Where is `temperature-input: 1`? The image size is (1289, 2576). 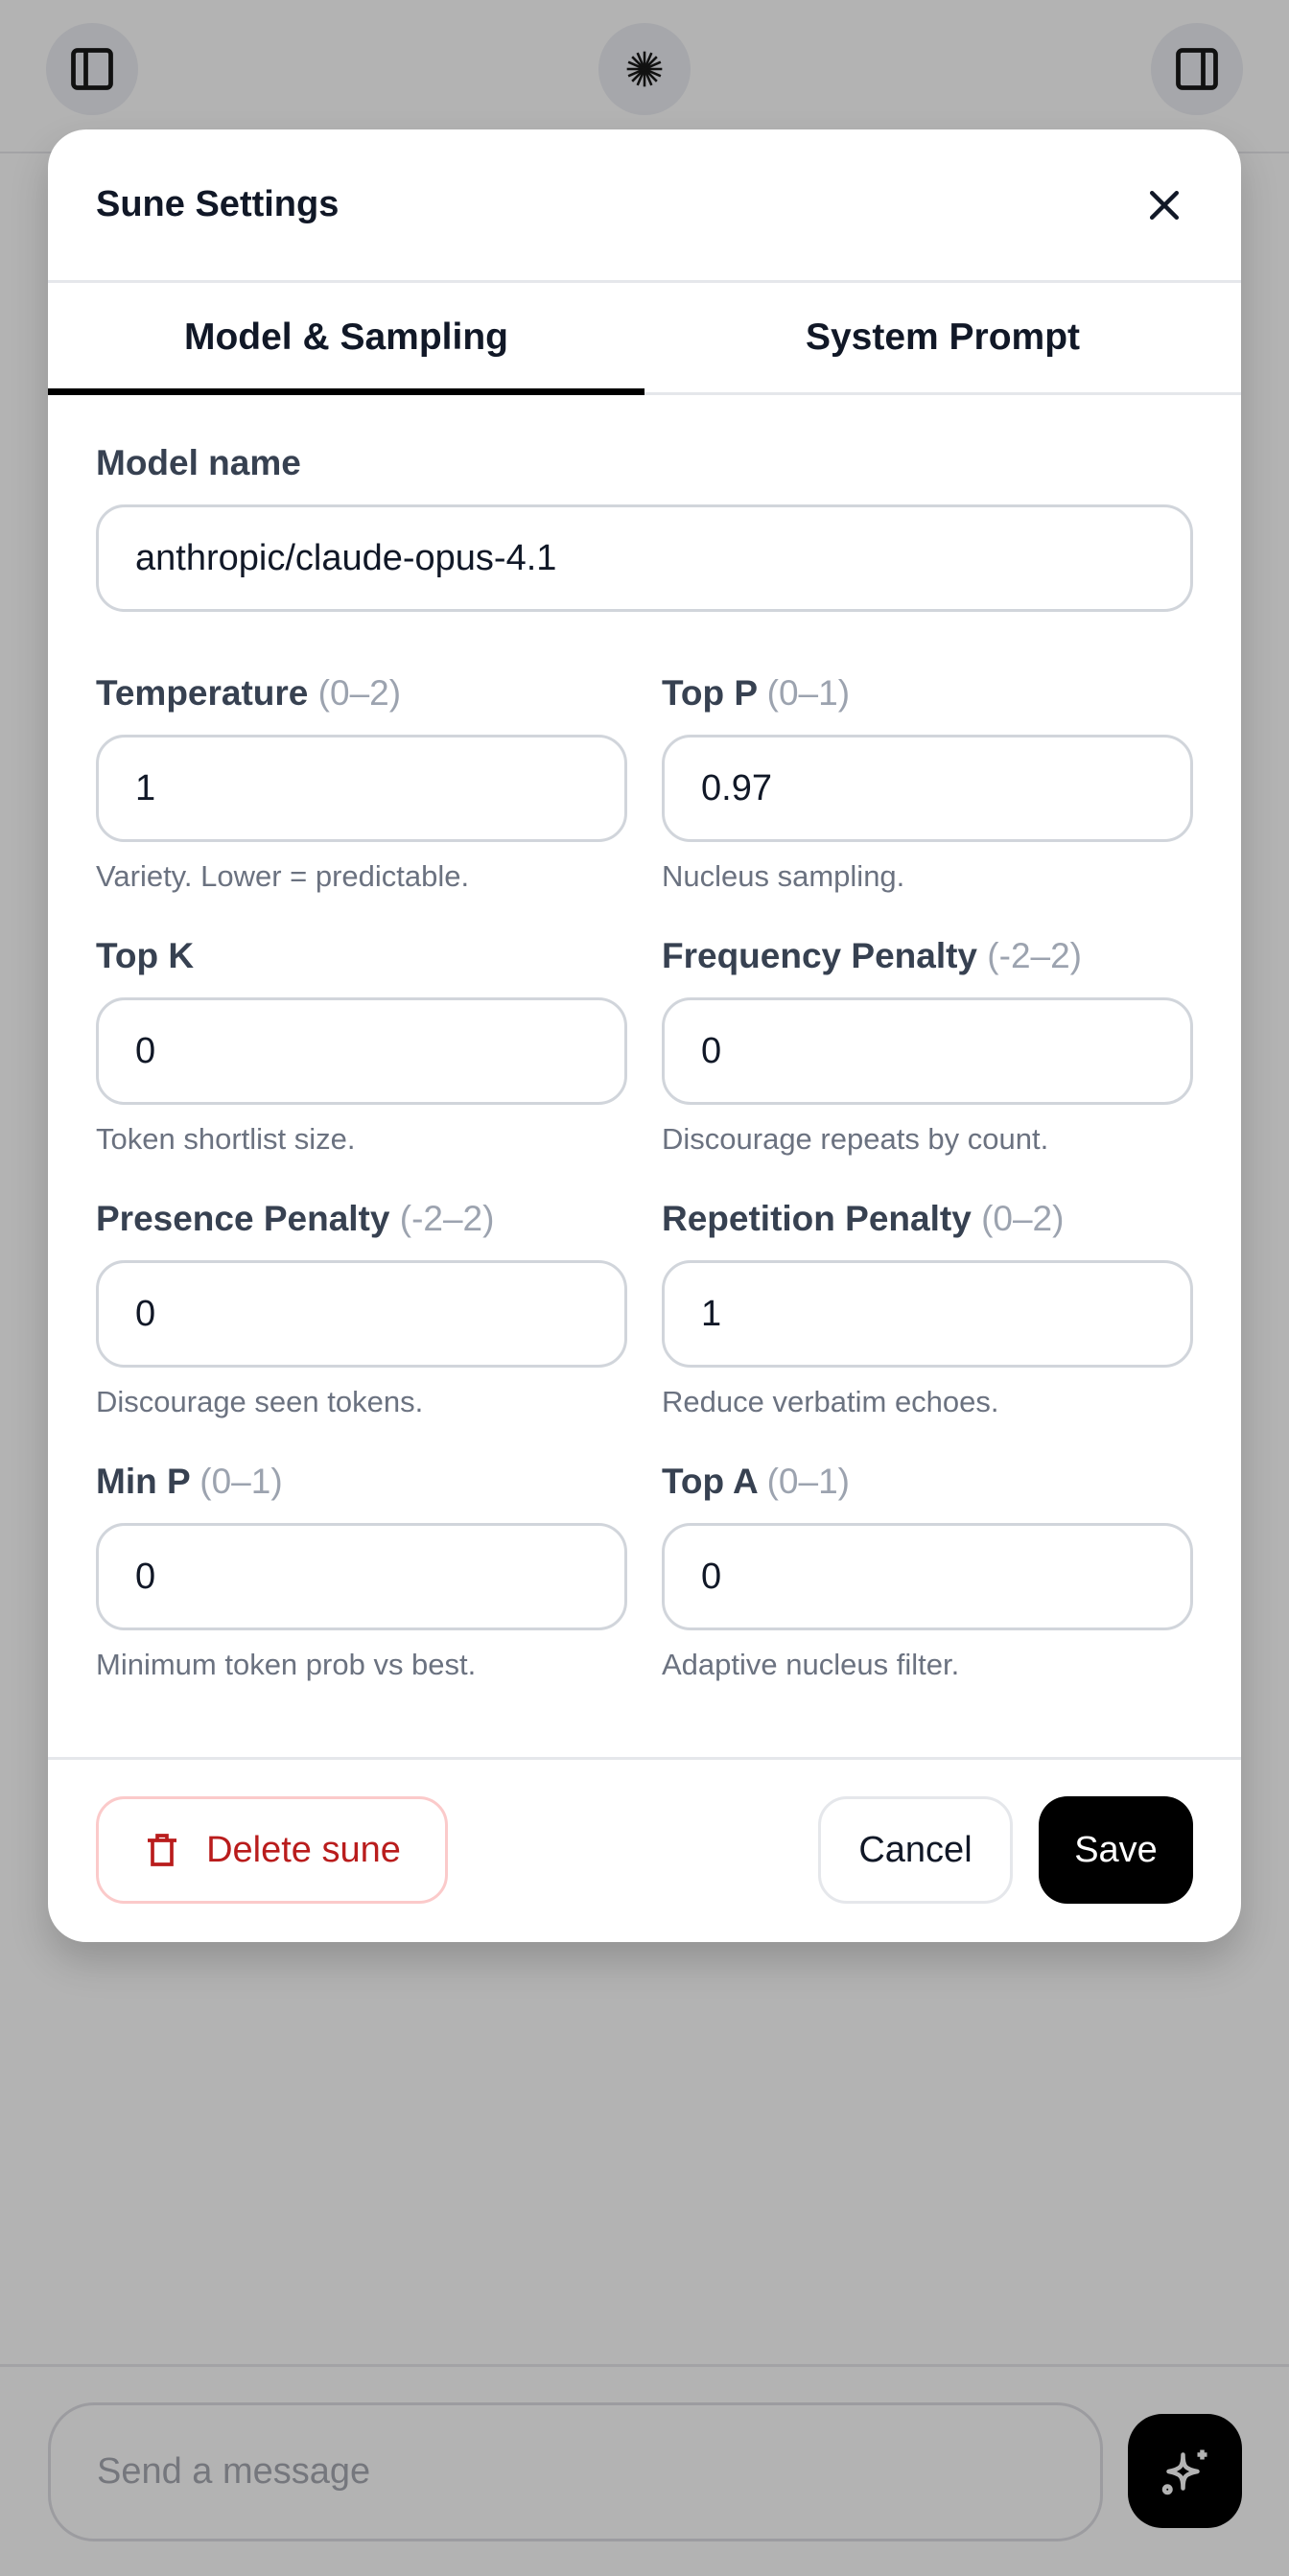
temperature-input: 1 is located at coordinates (361, 788).